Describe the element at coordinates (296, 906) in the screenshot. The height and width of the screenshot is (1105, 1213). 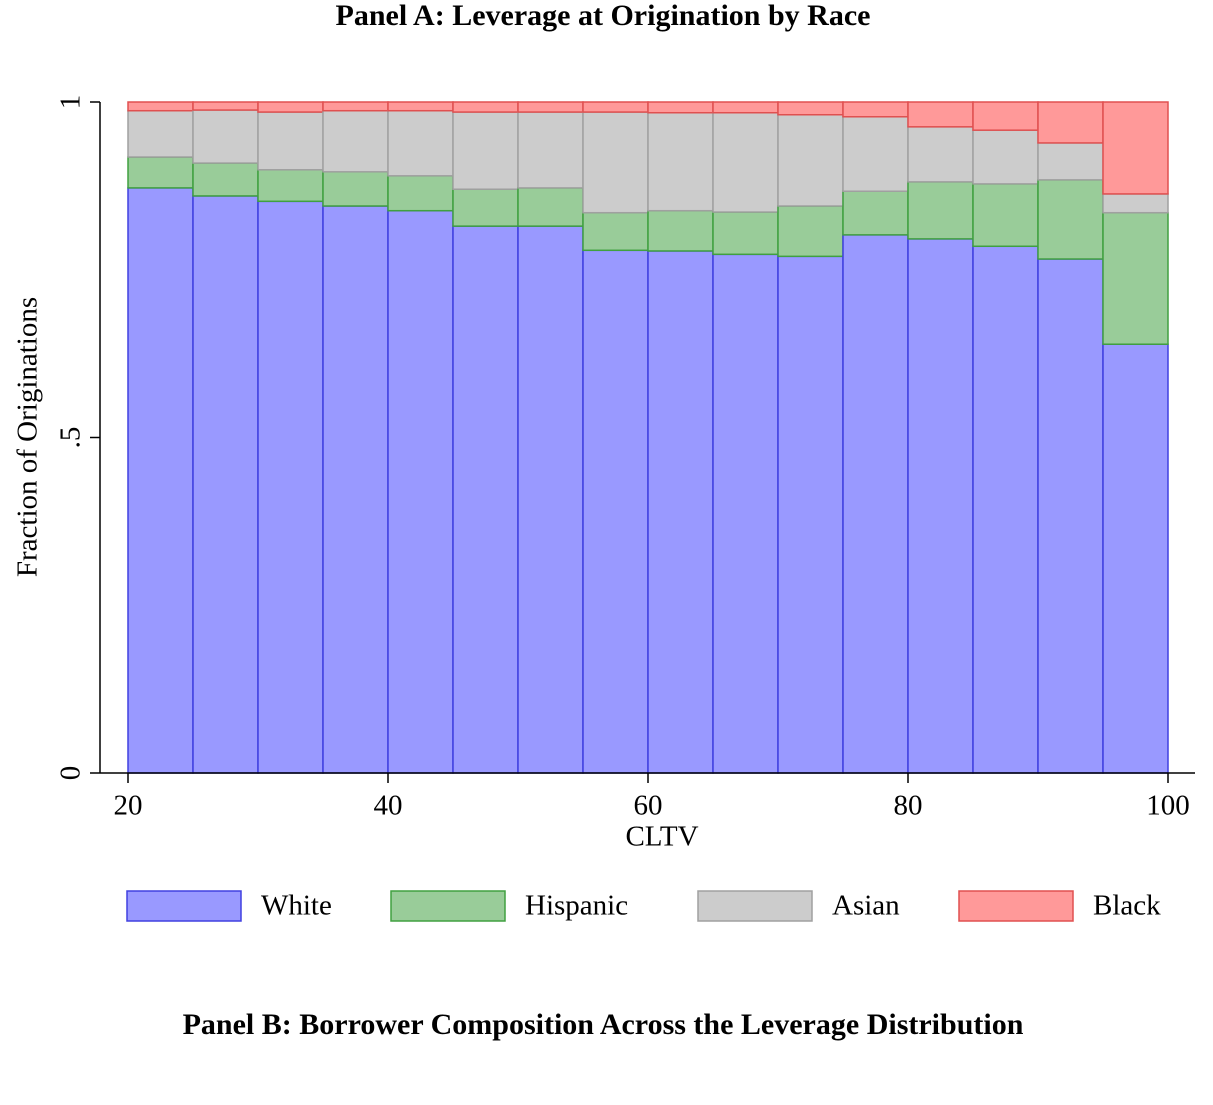
I see `legend-label: White` at that location.